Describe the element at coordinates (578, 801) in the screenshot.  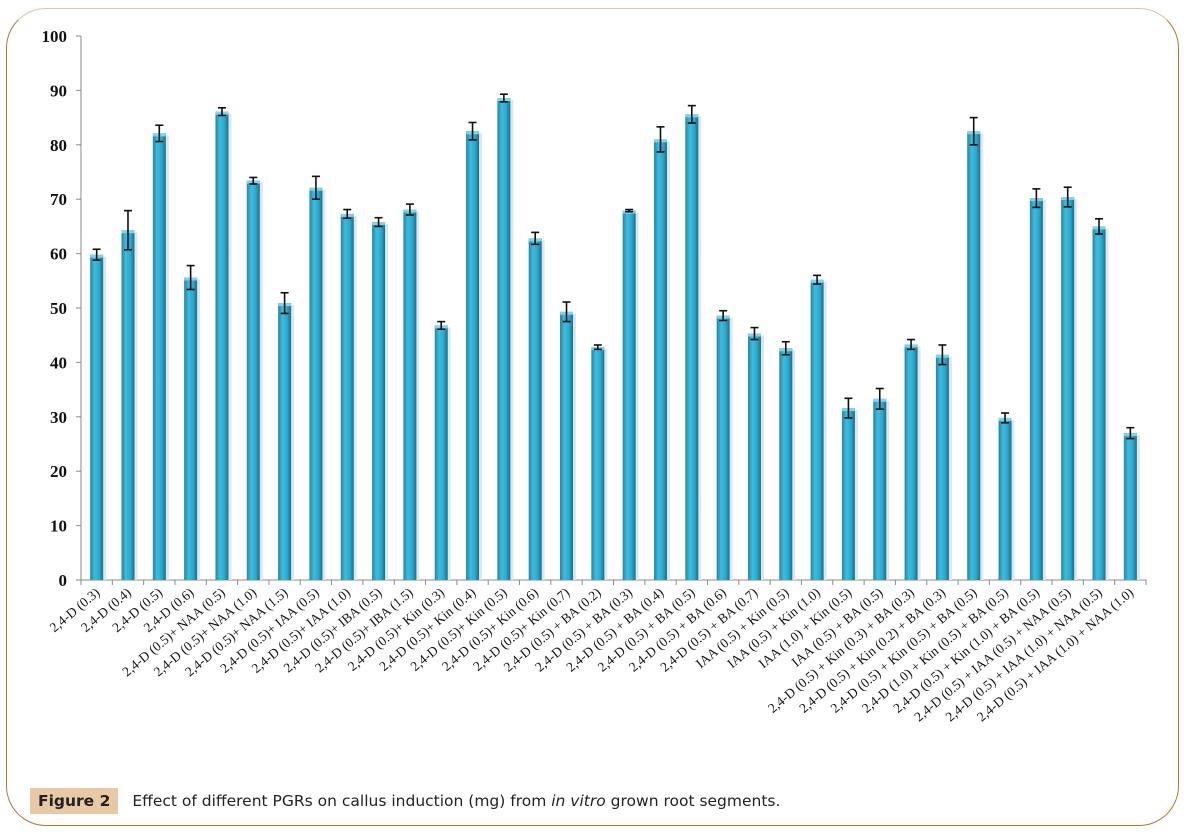
I see `caption-text-italic: in vitro` at that location.